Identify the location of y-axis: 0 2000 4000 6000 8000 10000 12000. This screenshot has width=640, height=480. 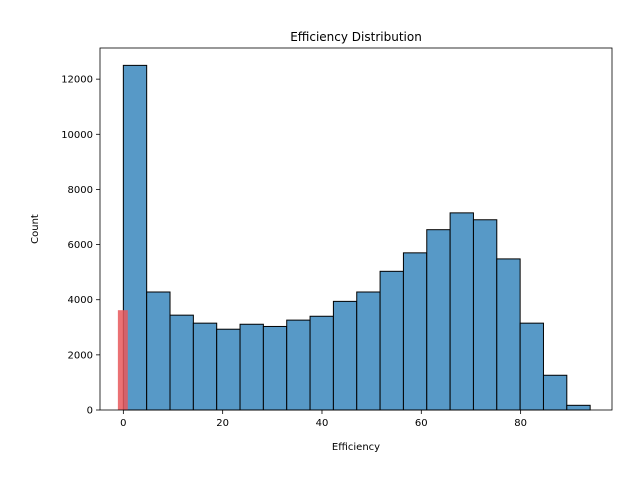
(80, 246).